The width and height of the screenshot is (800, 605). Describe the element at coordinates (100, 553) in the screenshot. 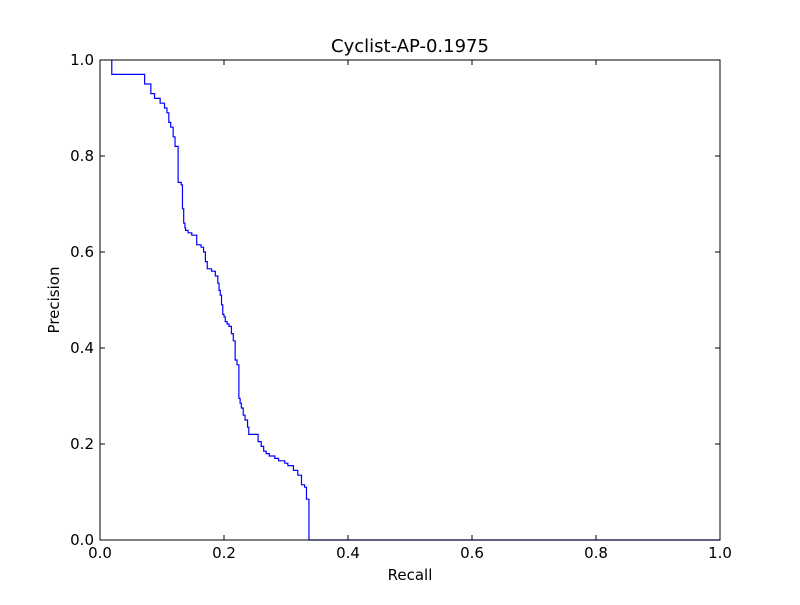

I see `x-tick-label: 0.0` at that location.